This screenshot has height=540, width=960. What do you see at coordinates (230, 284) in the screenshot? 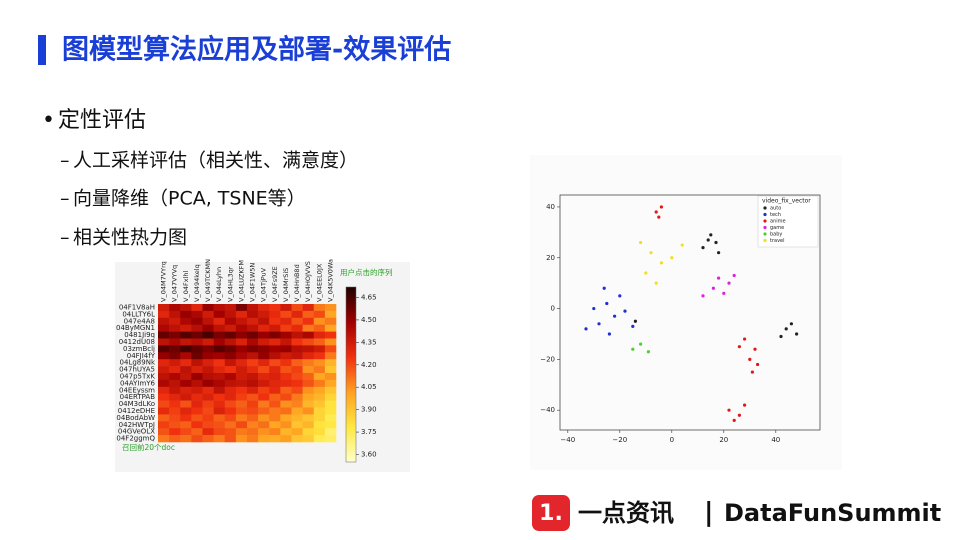
I see `column-label: V_04HL3qr` at bounding box center [230, 284].